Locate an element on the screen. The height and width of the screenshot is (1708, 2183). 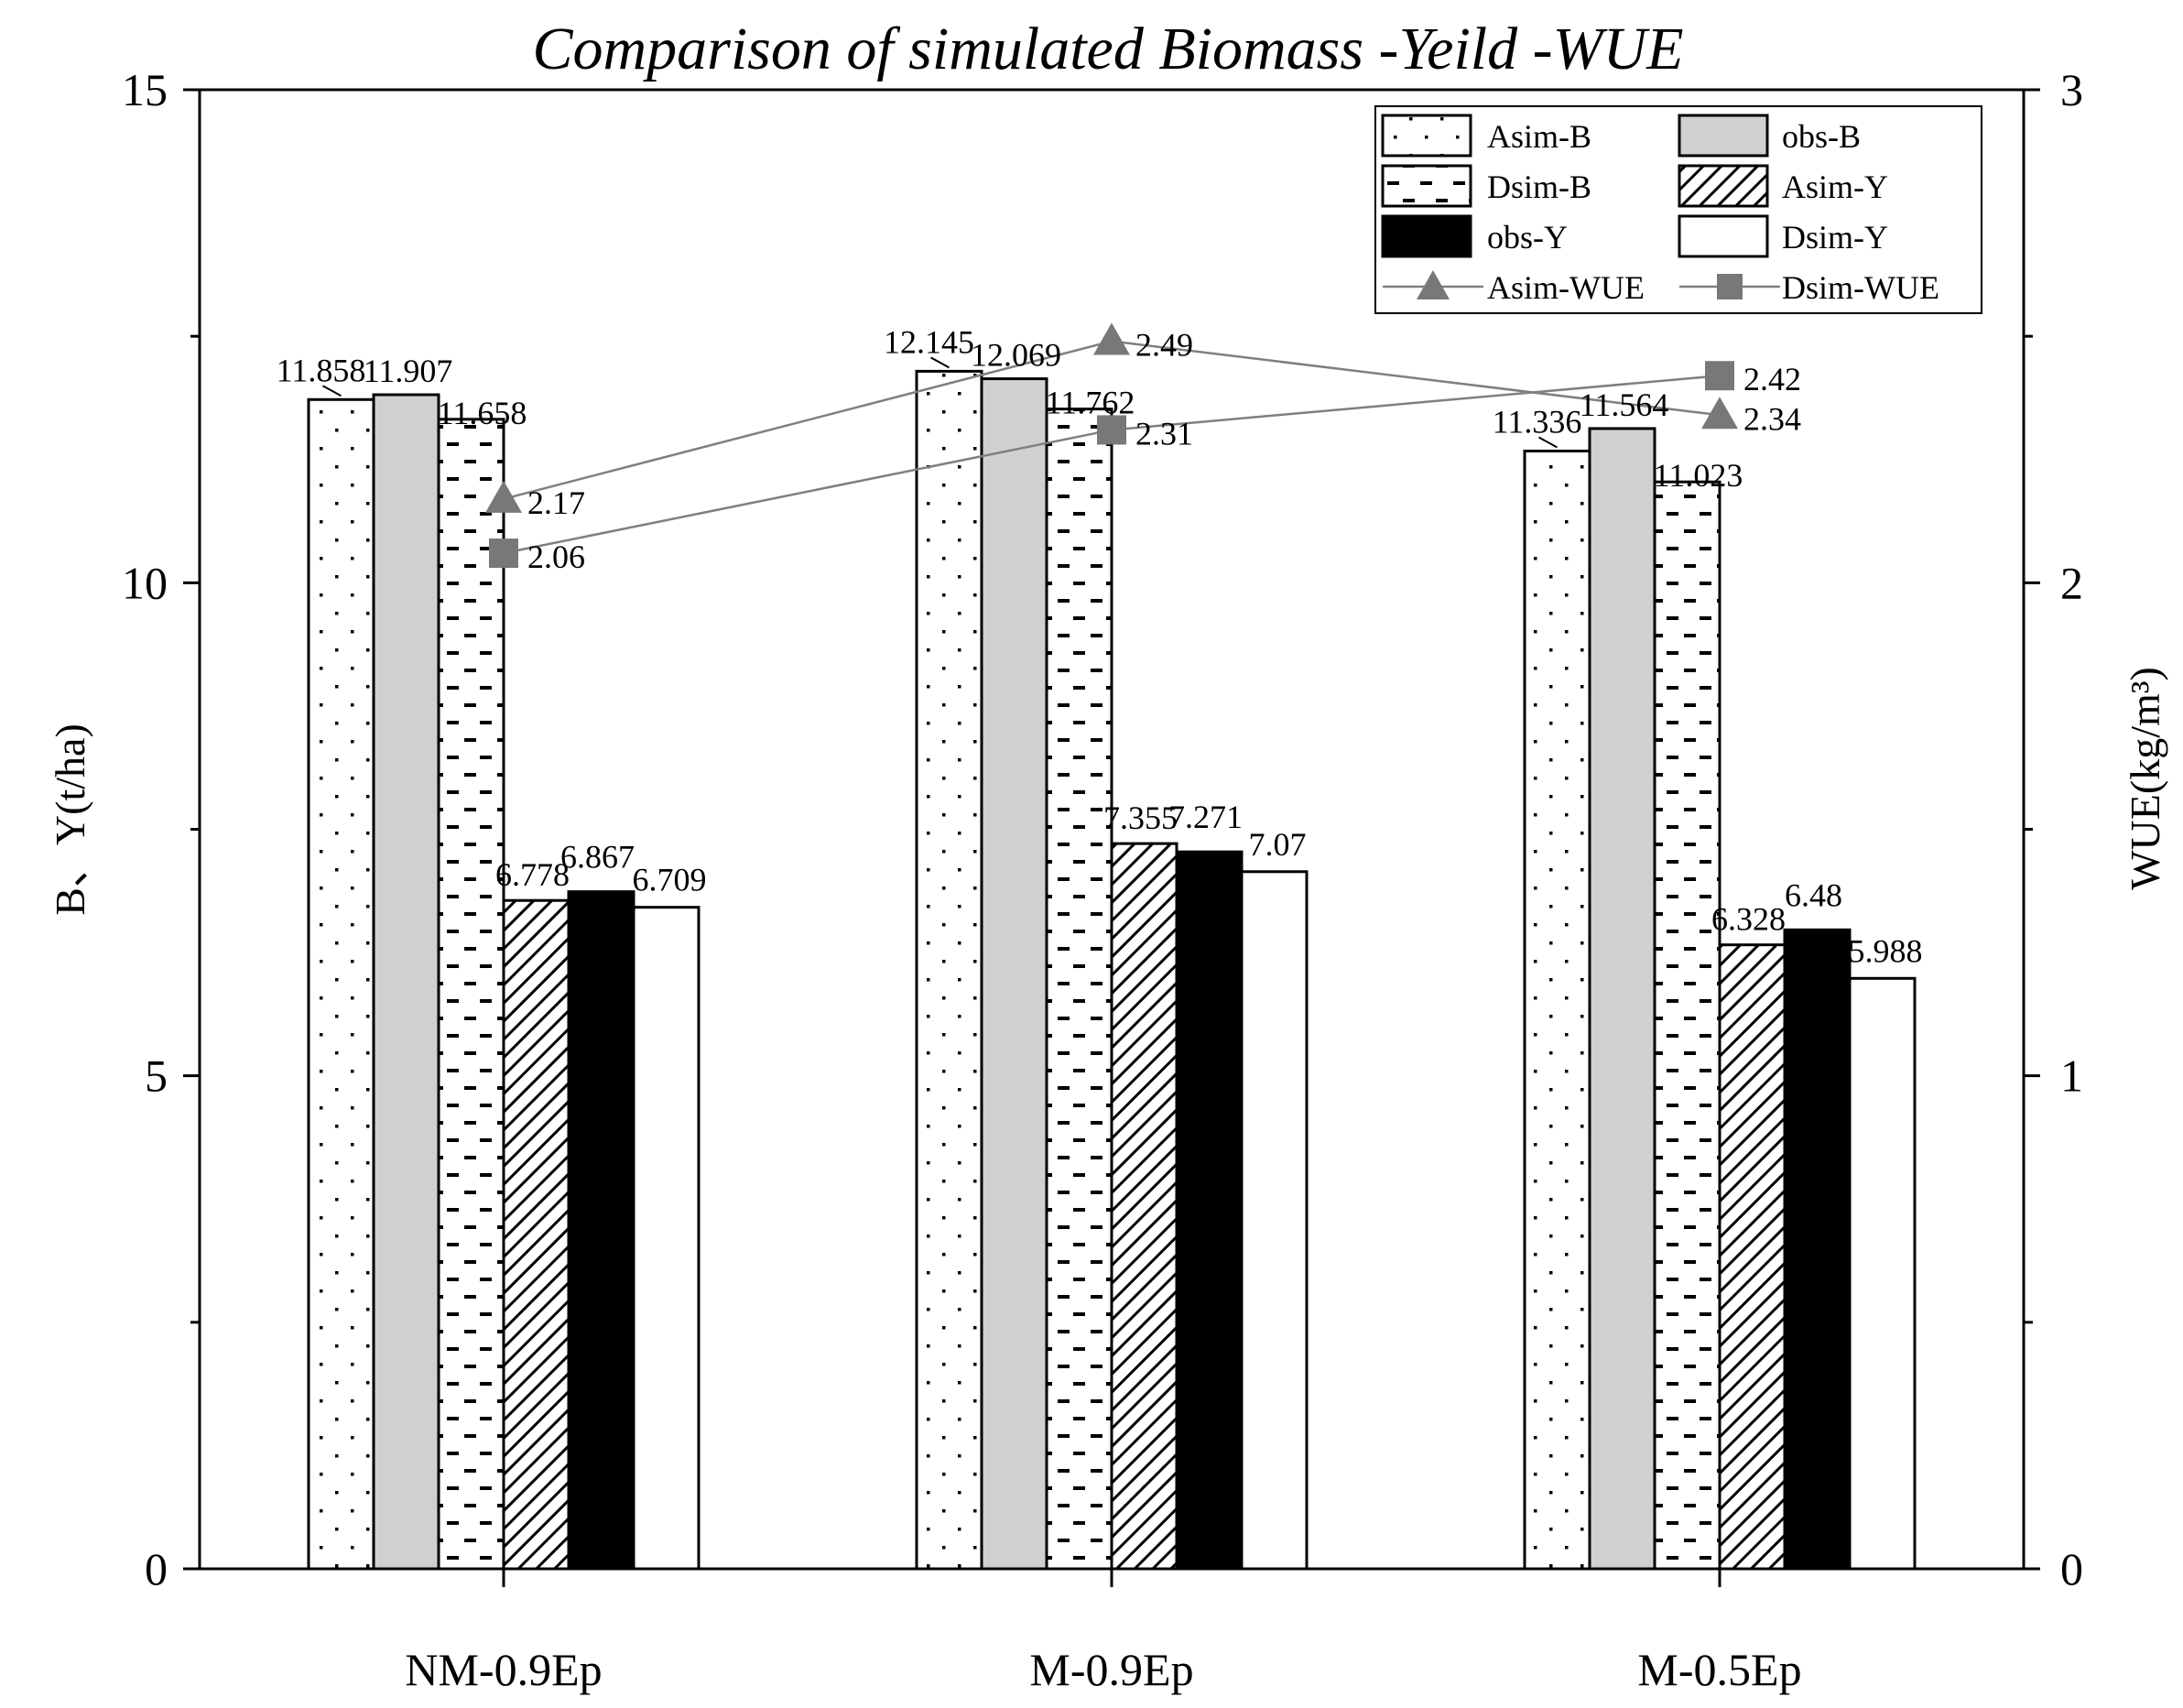
bar-value-label: 5.988 is located at coordinates (1886, 950).